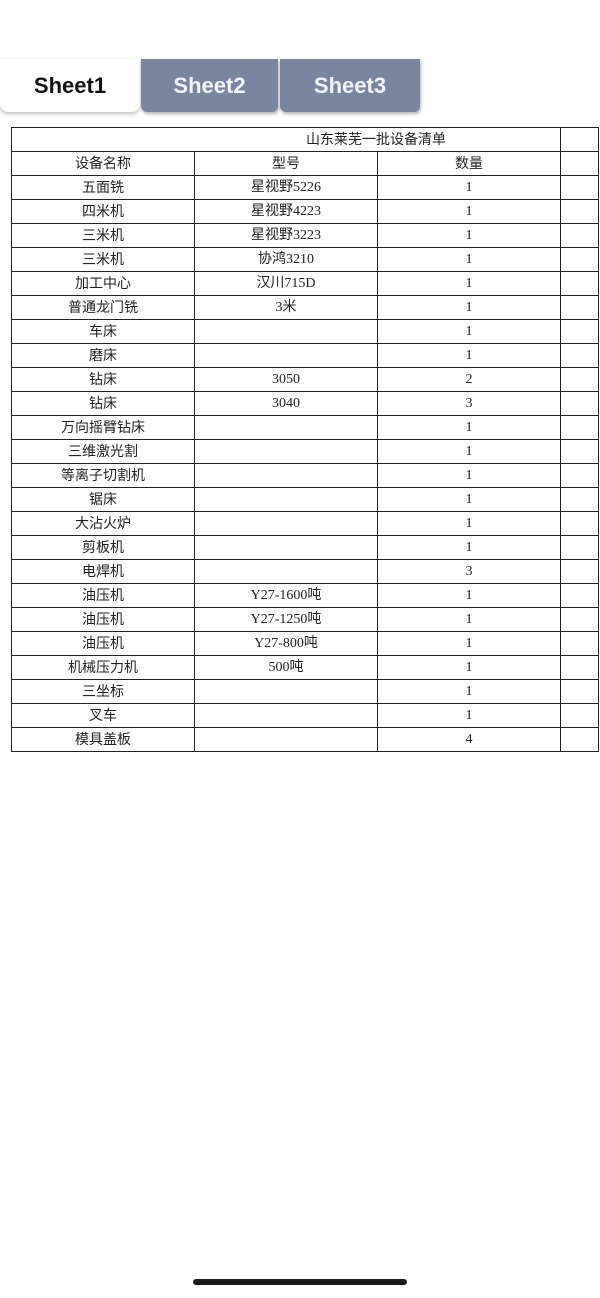 The height and width of the screenshot is (1298, 600). I want to click on cell-model: Y27-800吨, so click(286, 643).